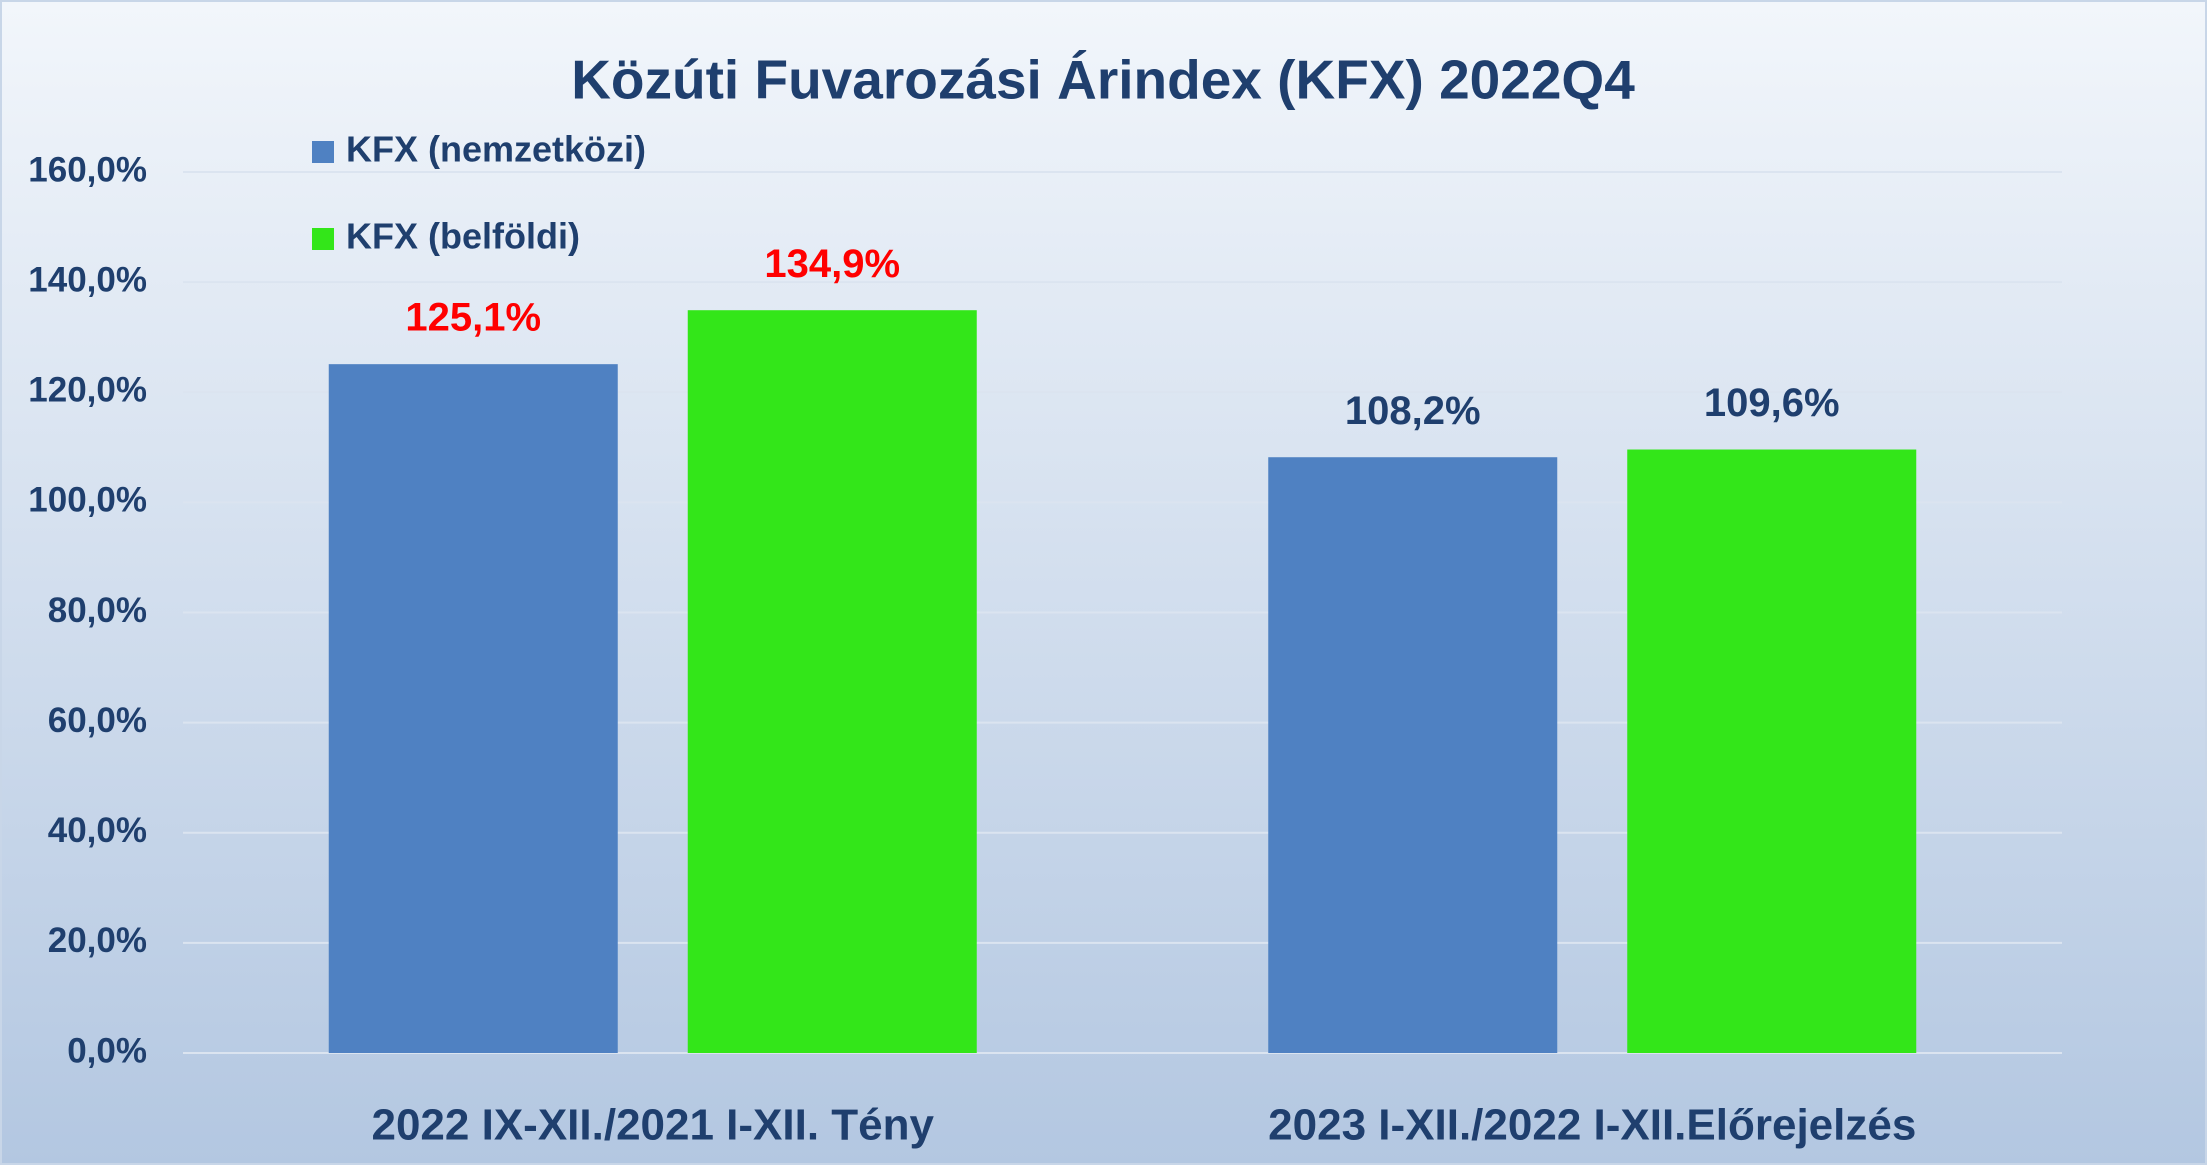  I want to click on y-tick-label: 160,0%, so click(87, 169).